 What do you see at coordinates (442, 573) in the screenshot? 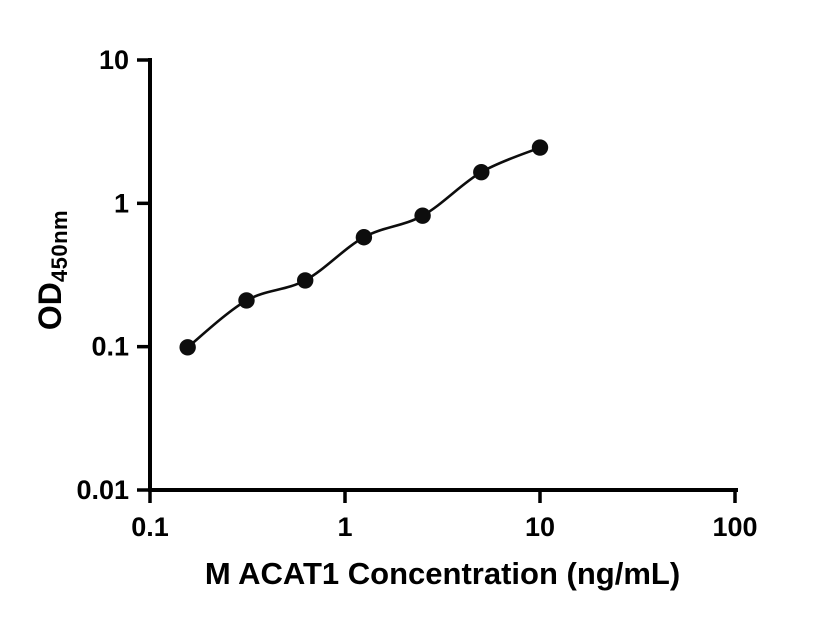
I see `x-axis-title: M ACAT1 Concentration (ng/mL)` at bounding box center [442, 573].